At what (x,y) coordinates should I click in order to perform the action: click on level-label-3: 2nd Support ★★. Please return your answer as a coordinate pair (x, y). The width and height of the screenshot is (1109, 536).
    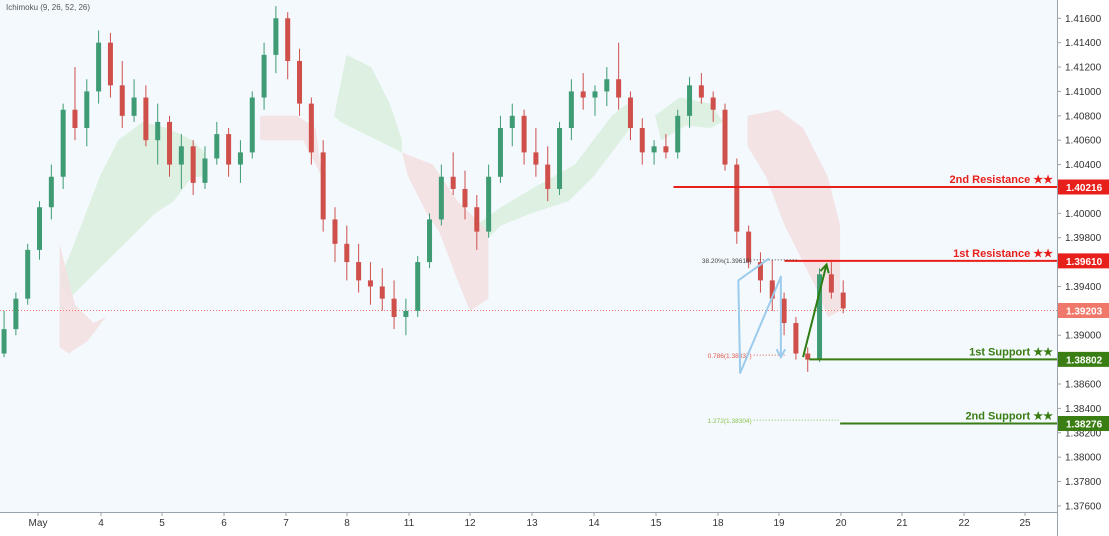
    Looking at the image, I should click on (1009, 416).